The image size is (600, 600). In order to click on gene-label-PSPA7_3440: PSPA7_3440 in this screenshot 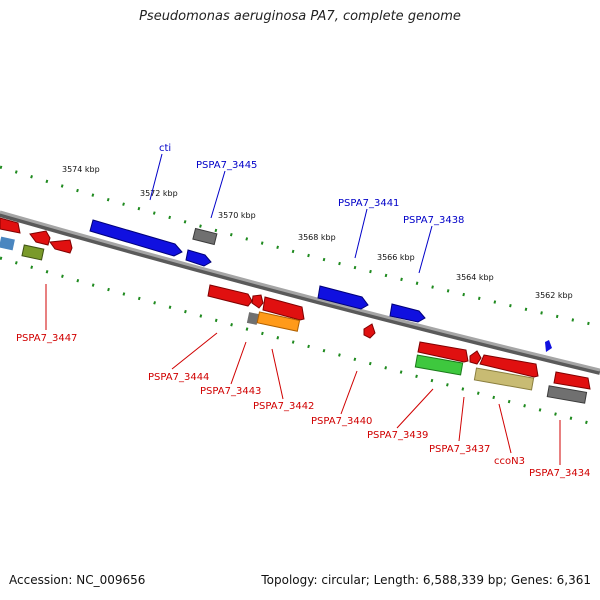, I will do `click(341, 421)`.